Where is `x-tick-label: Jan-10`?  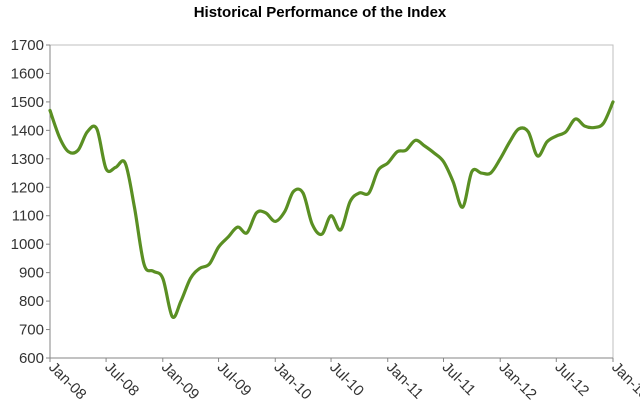 x-tick-label: Jan-10 is located at coordinates (292, 381).